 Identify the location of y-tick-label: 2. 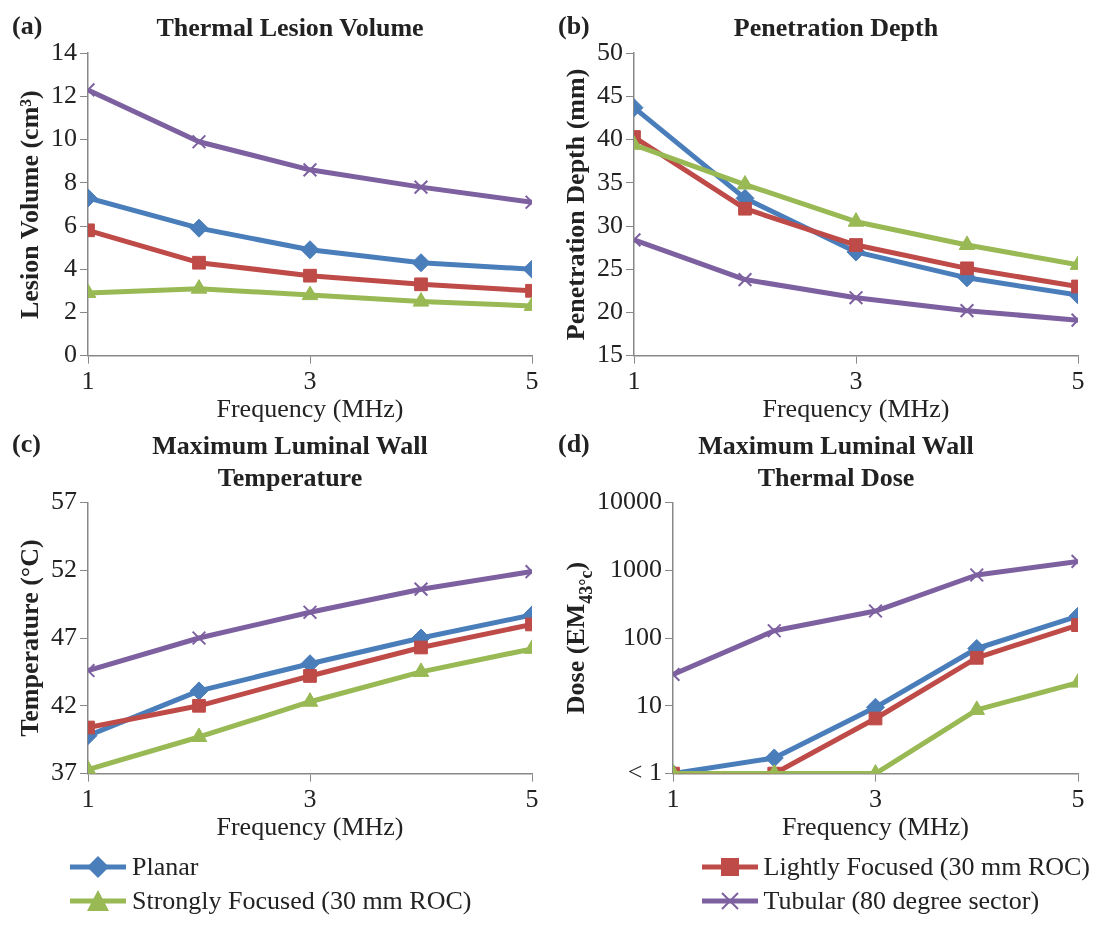
(70, 311).